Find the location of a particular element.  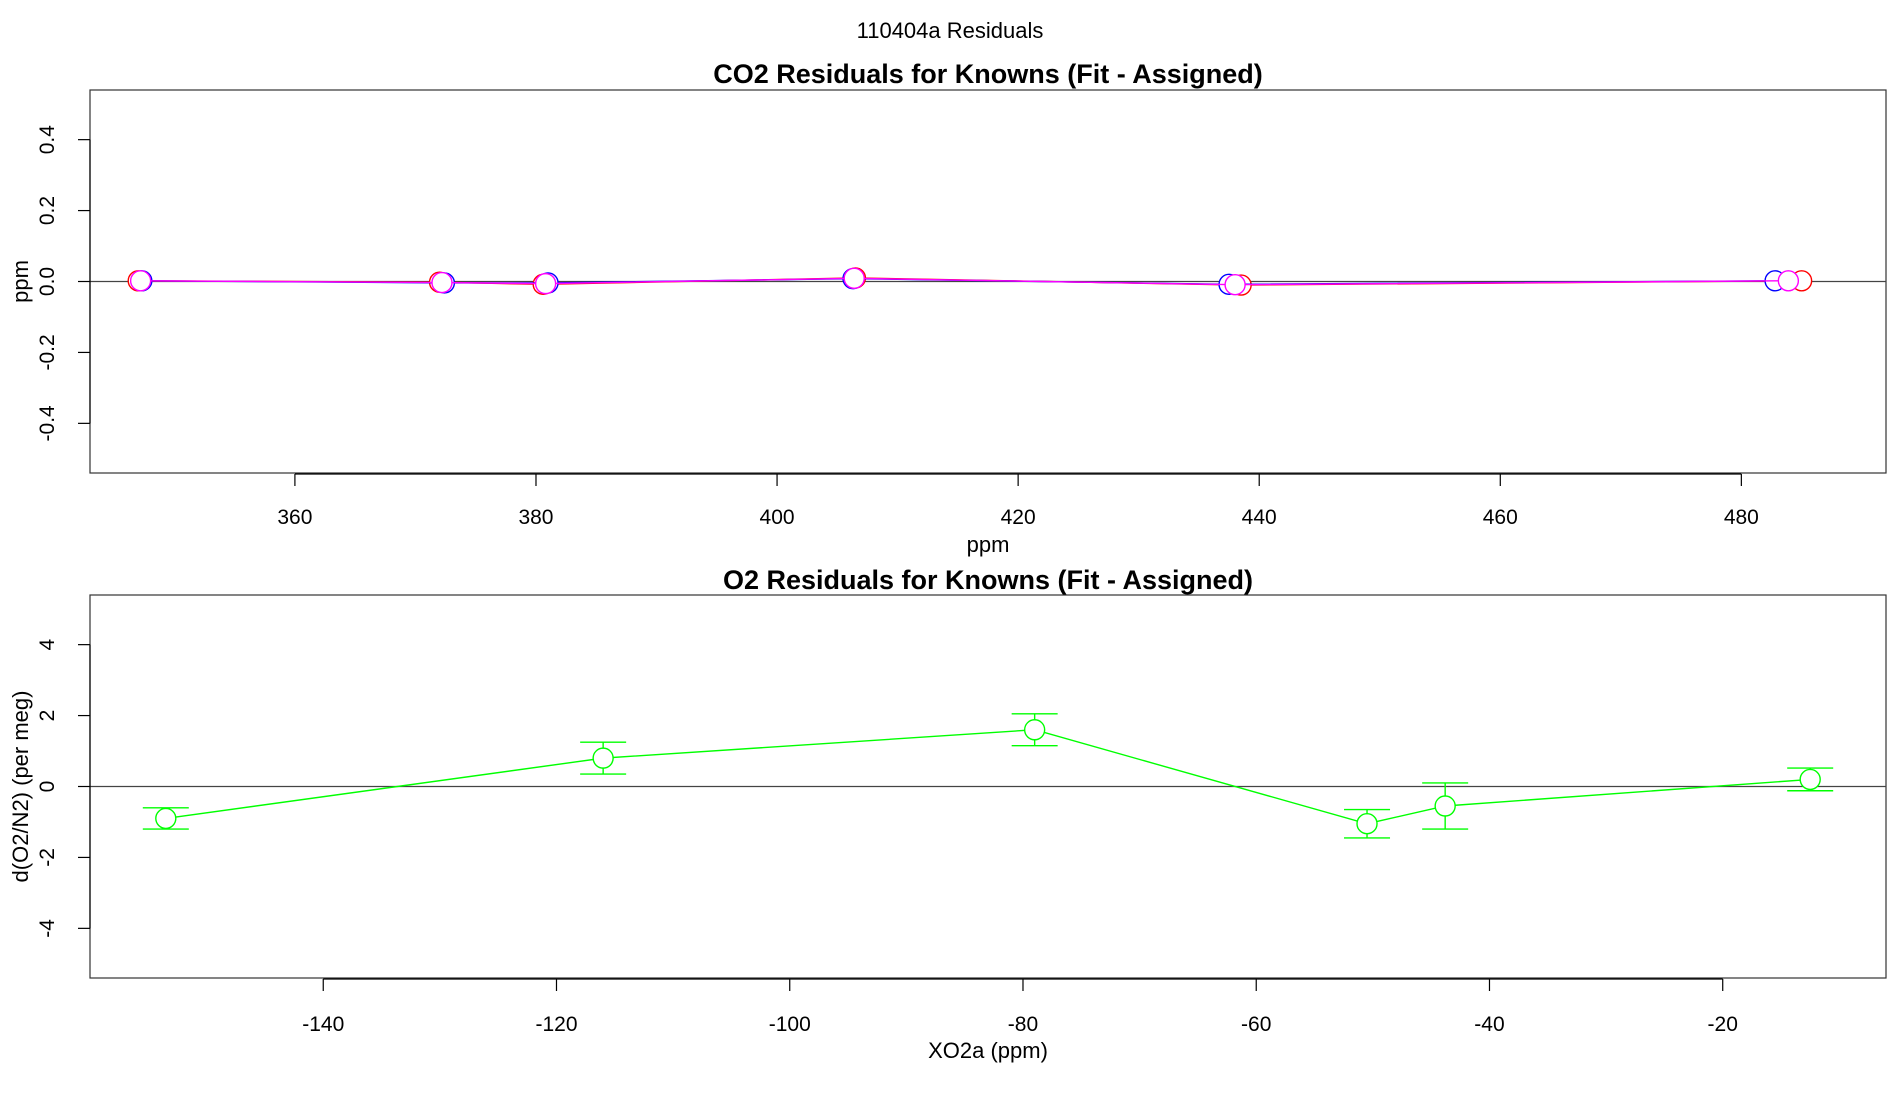

y-tick-label: 4 is located at coordinates (47, 644).